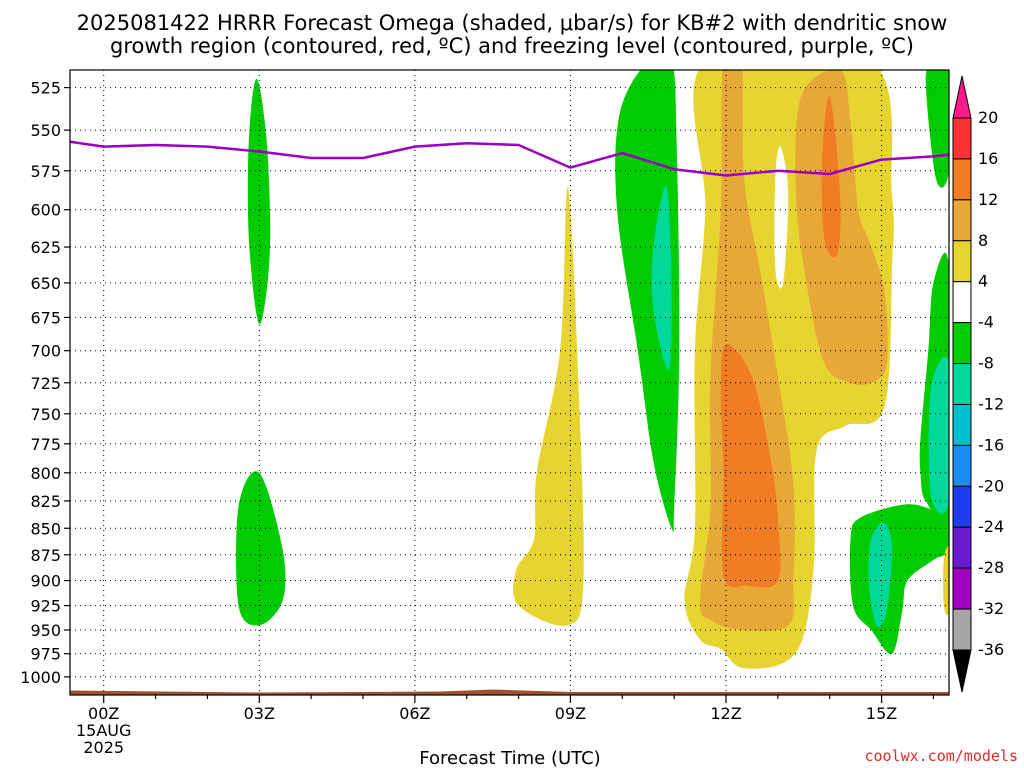 Image resolution: width=1024 pixels, height=768 pixels. Describe the element at coordinates (103, 713) in the screenshot. I see `x-tick-label: 00Z` at that location.